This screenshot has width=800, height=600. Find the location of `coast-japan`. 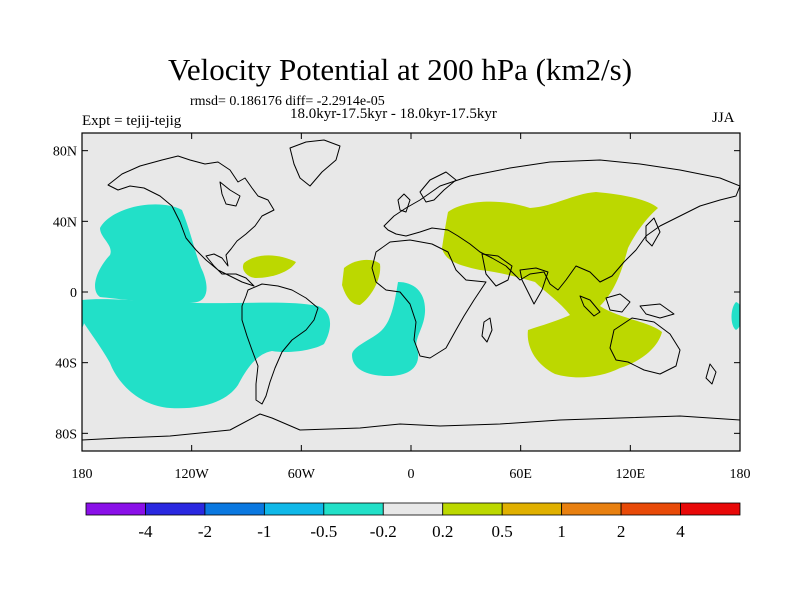

coast-japan is located at coordinates (653, 232).